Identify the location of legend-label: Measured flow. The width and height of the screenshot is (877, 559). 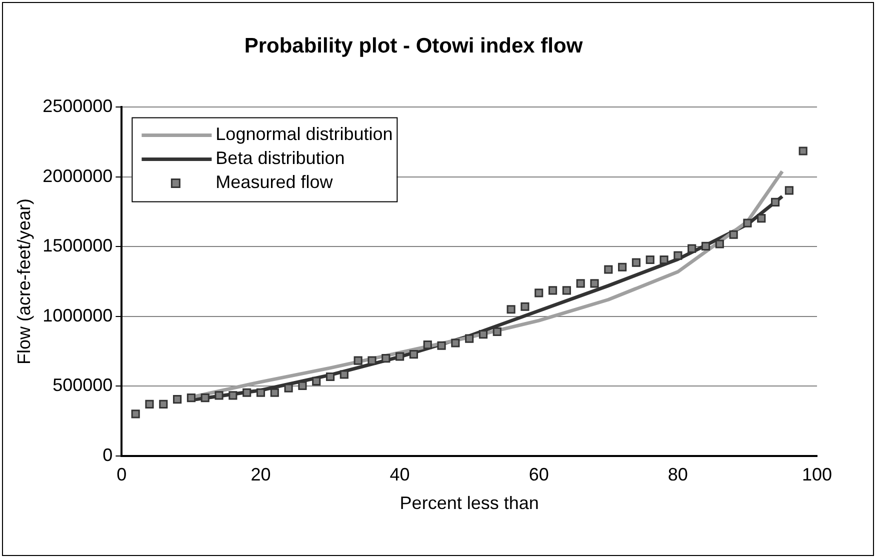
(275, 182).